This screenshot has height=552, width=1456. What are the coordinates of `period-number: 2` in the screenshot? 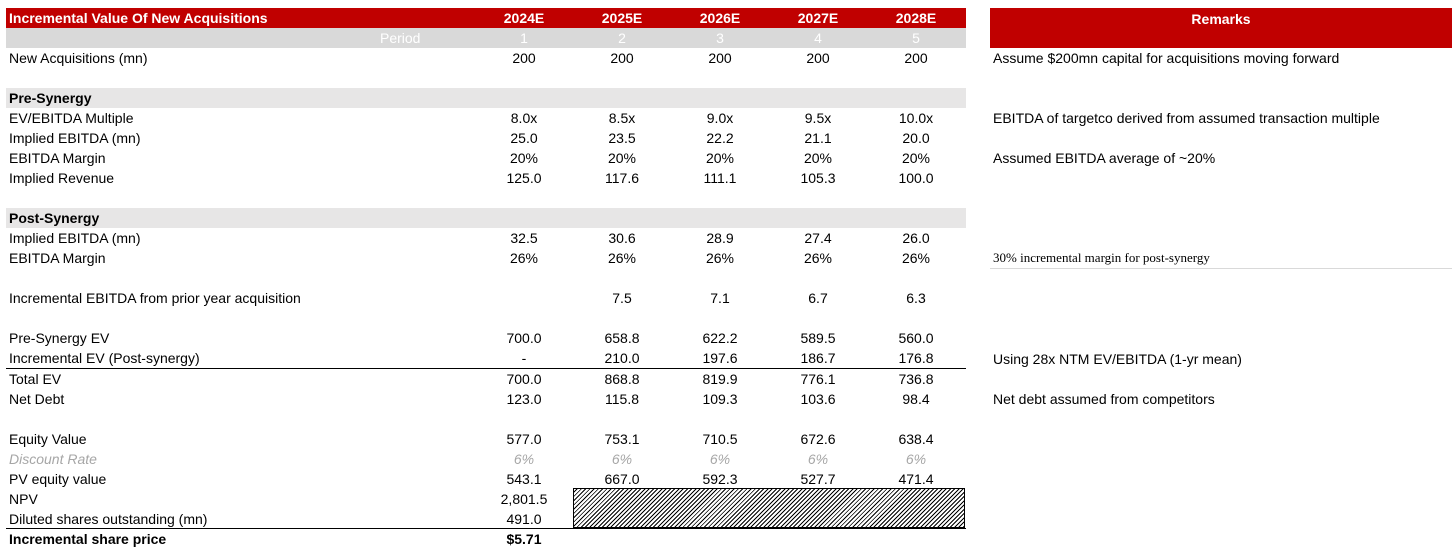 It's located at (622, 38).